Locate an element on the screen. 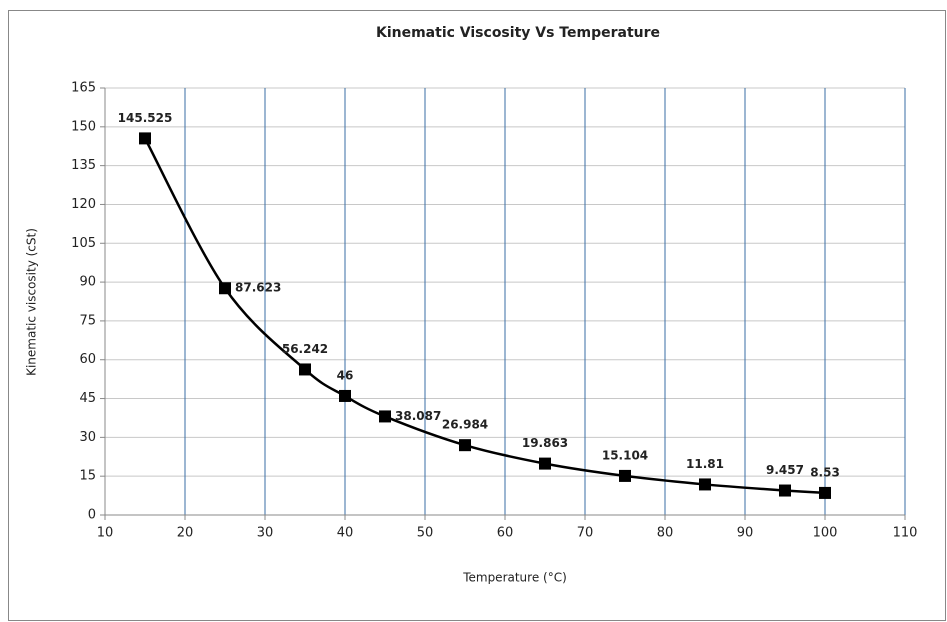 The image size is (947, 622). y-tick-label: 60 is located at coordinates (87, 359).